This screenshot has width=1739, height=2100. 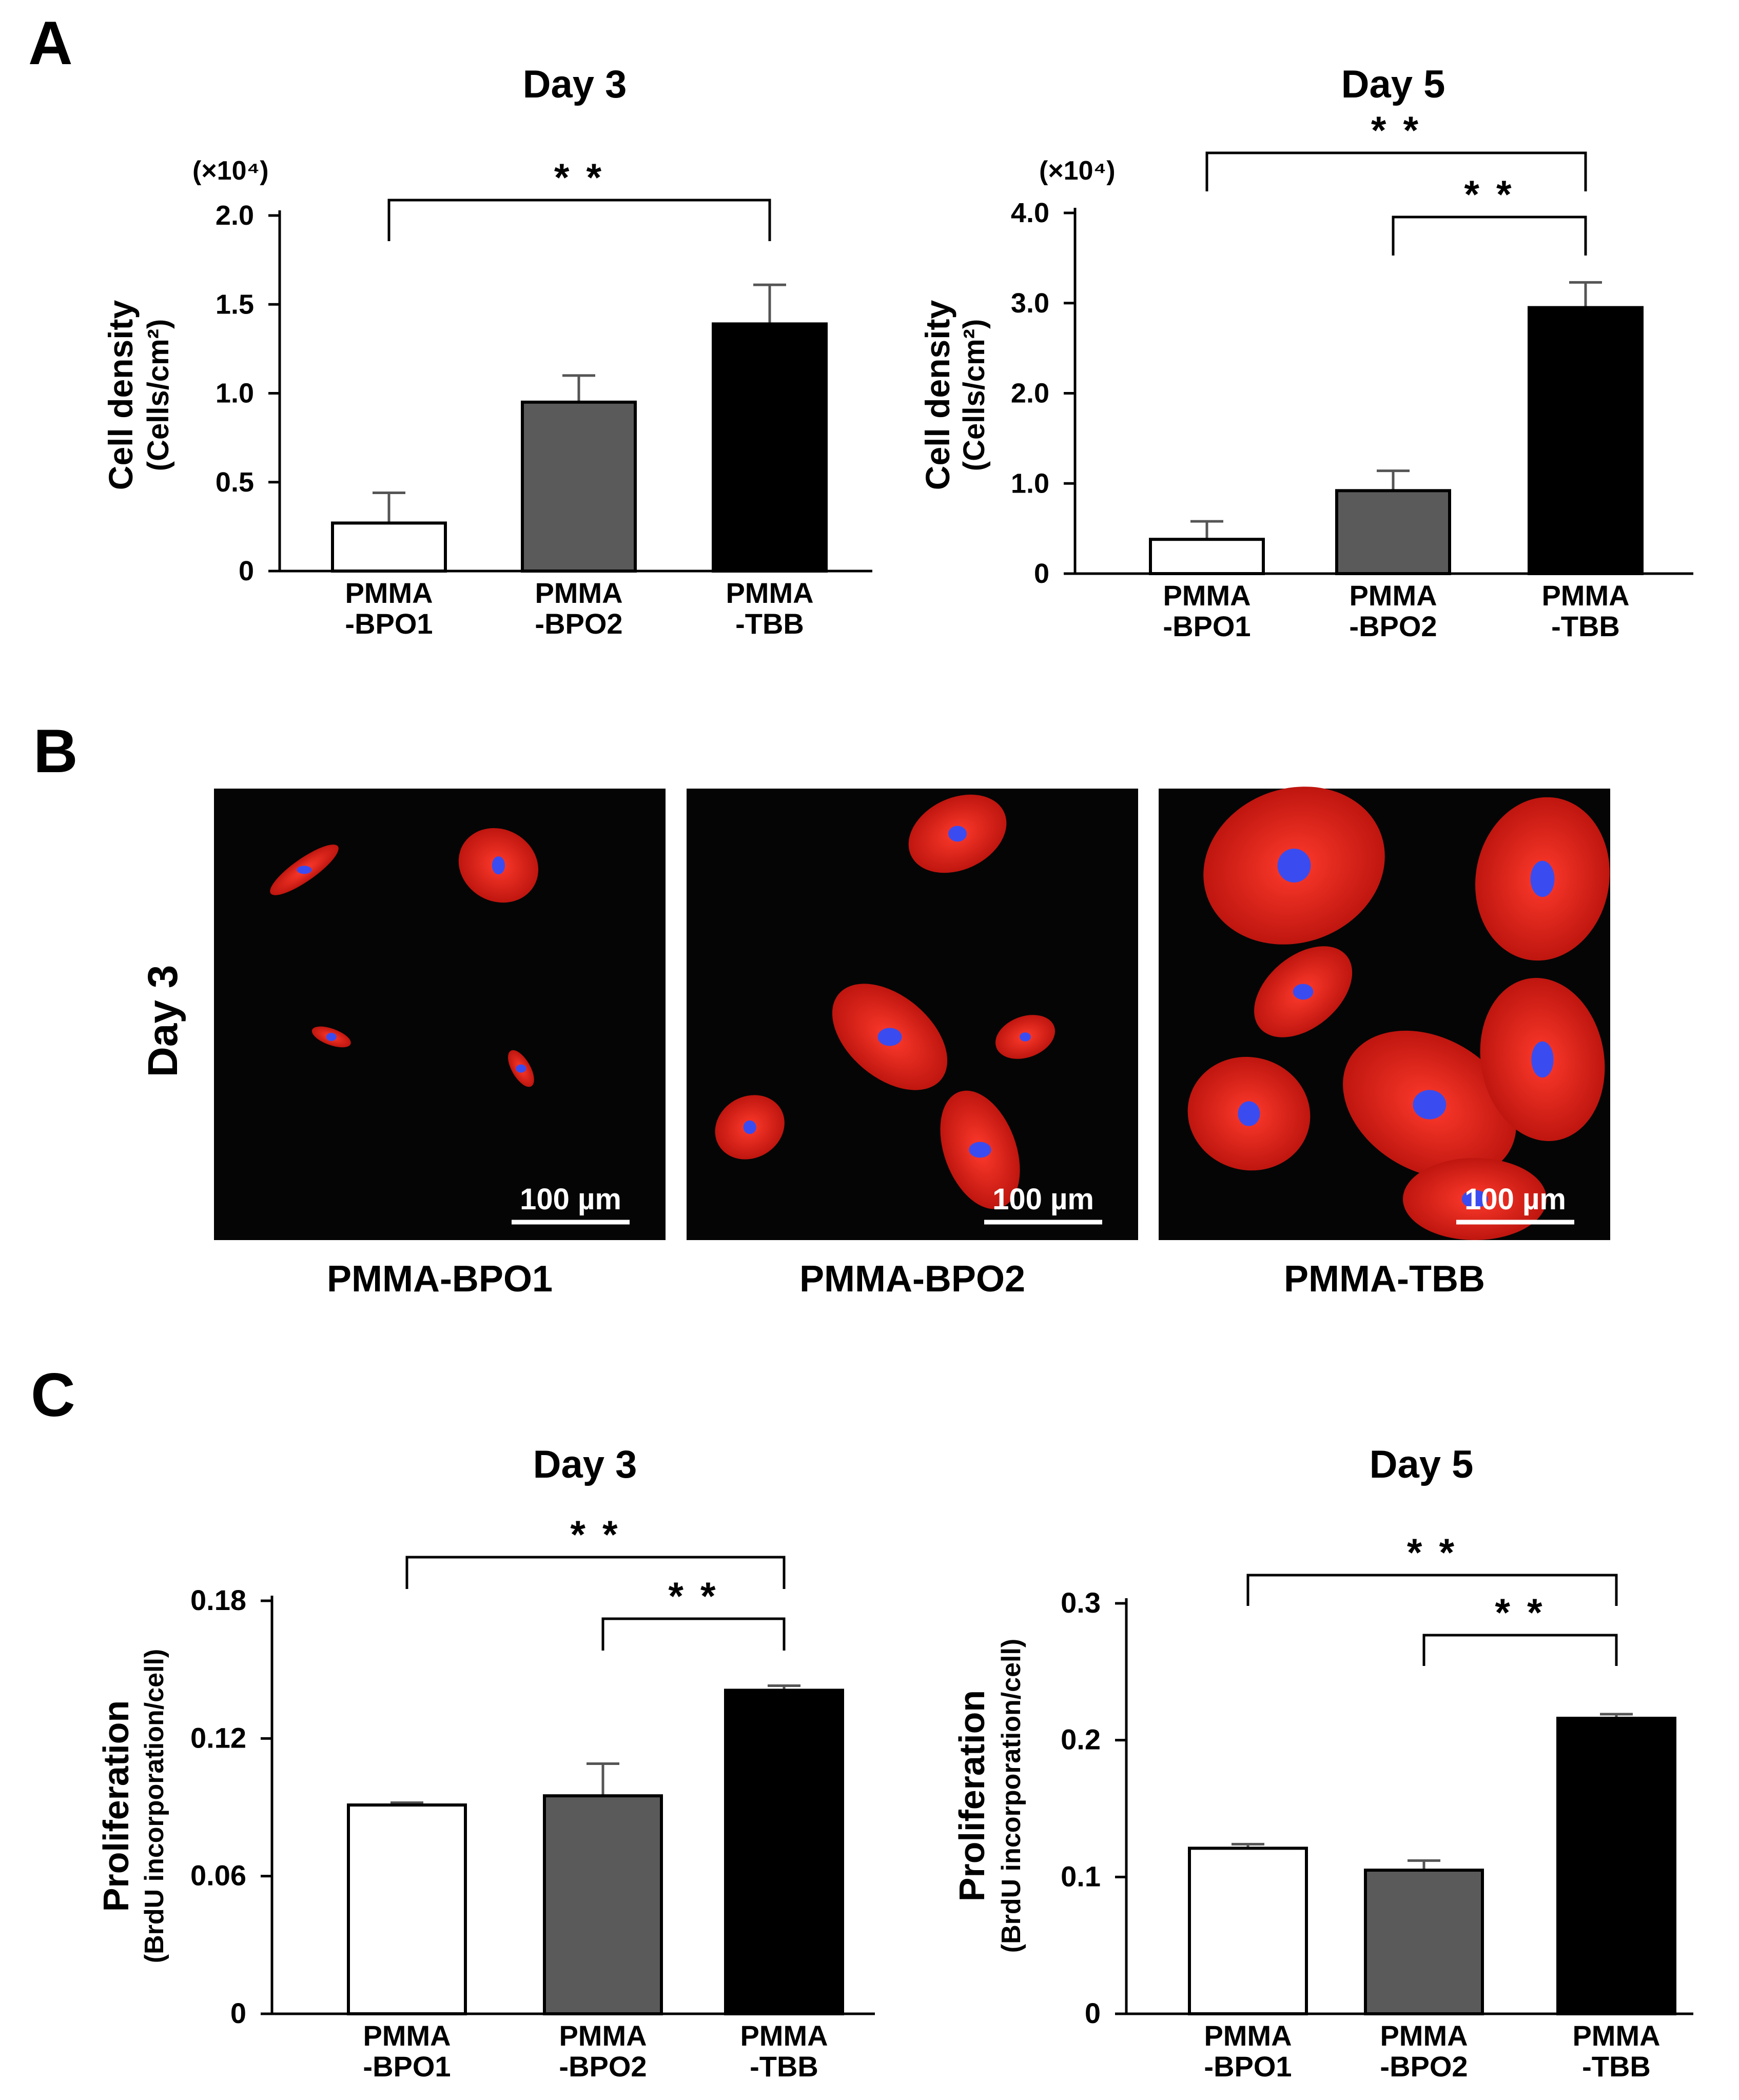 I want to click on micrograph-1: 100 µm PMMA-BPO1, so click(x=440, y=1044).